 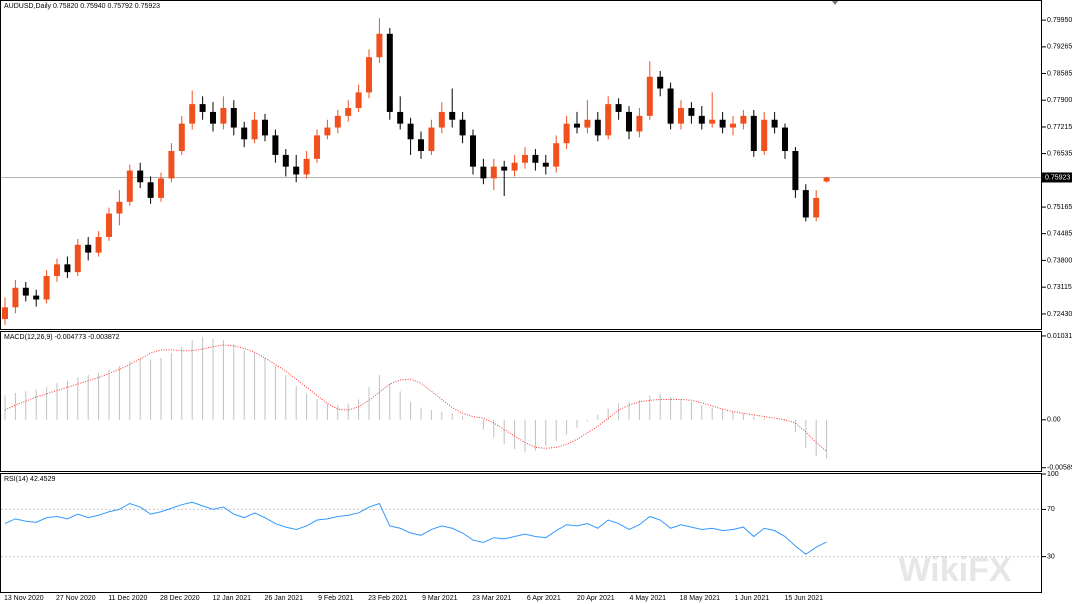 What do you see at coordinates (1059, 47) in the screenshot?
I see `y-tick-label: 0.79265` at bounding box center [1059, 47].